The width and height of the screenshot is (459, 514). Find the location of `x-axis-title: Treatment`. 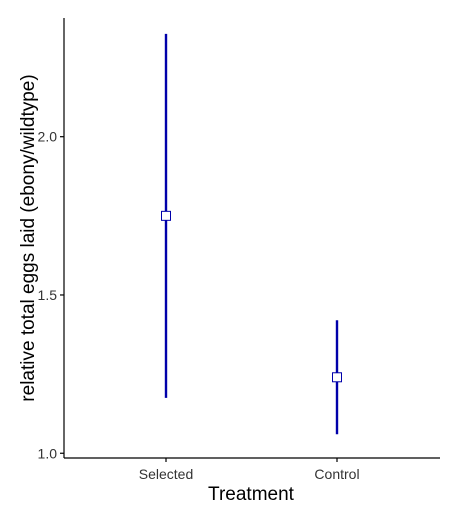

x-axis-title: Treatment is located at coordinates (251, 494).